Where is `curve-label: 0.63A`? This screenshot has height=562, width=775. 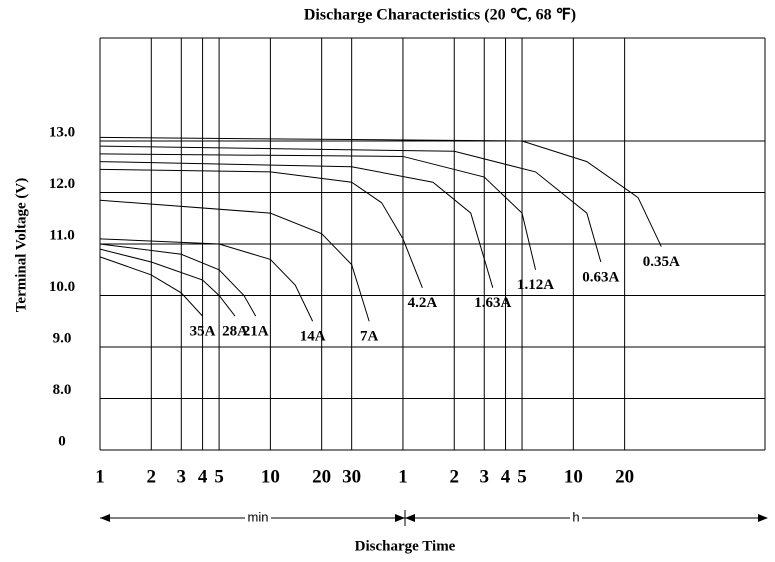
curve-label: 0.63A is located at coordinates (600, 277).